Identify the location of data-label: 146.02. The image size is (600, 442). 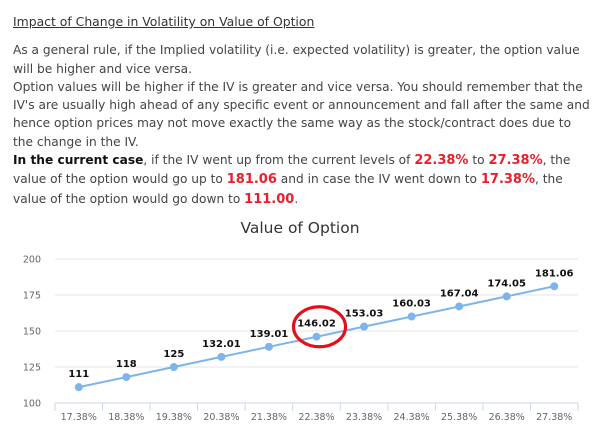
(316, 324).